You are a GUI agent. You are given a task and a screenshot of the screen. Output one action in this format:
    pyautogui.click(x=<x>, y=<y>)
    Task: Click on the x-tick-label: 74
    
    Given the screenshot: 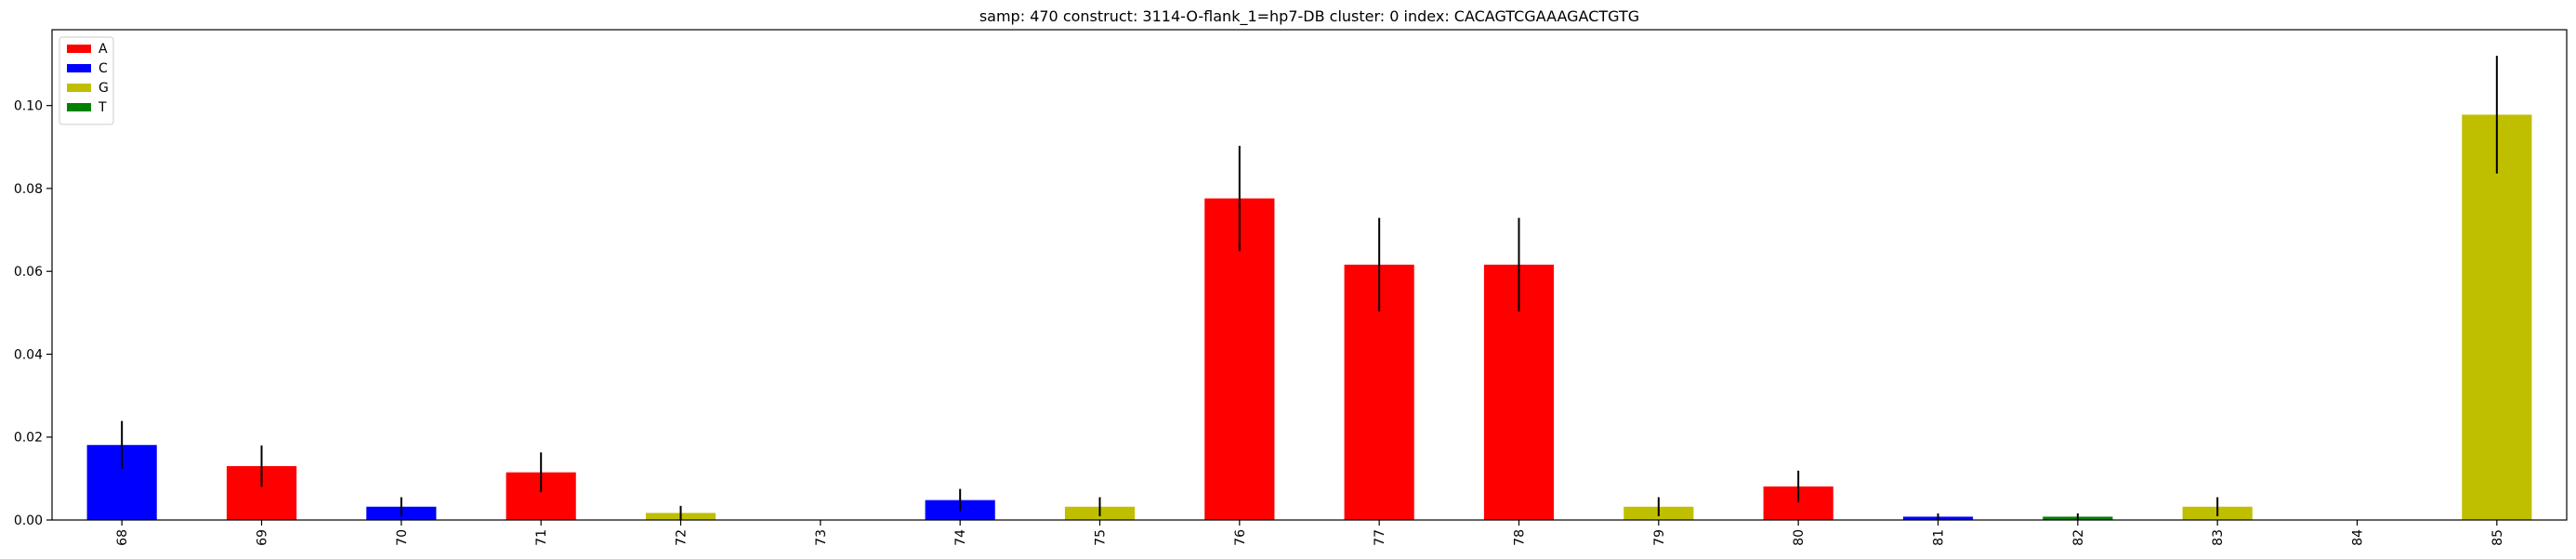 What is the action you would take?
    pyautogui.click(x=960, y=537)
    